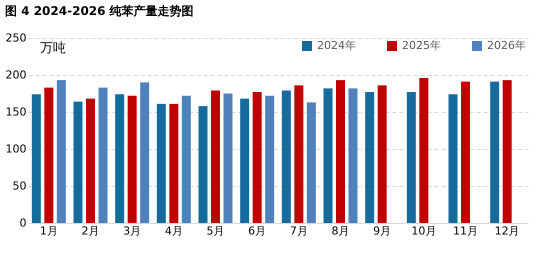 The image size is (550, 267). What do you see at coordinates (23, 223) in the screenshot?
I see `y-tick-label: 0` at bounding box center [23, 223].